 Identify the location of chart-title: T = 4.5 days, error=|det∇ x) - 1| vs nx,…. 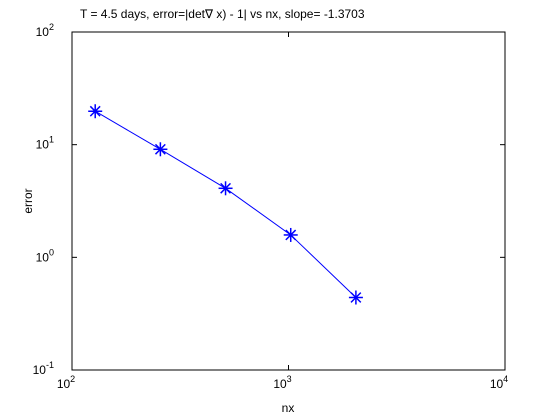
(222, 14).